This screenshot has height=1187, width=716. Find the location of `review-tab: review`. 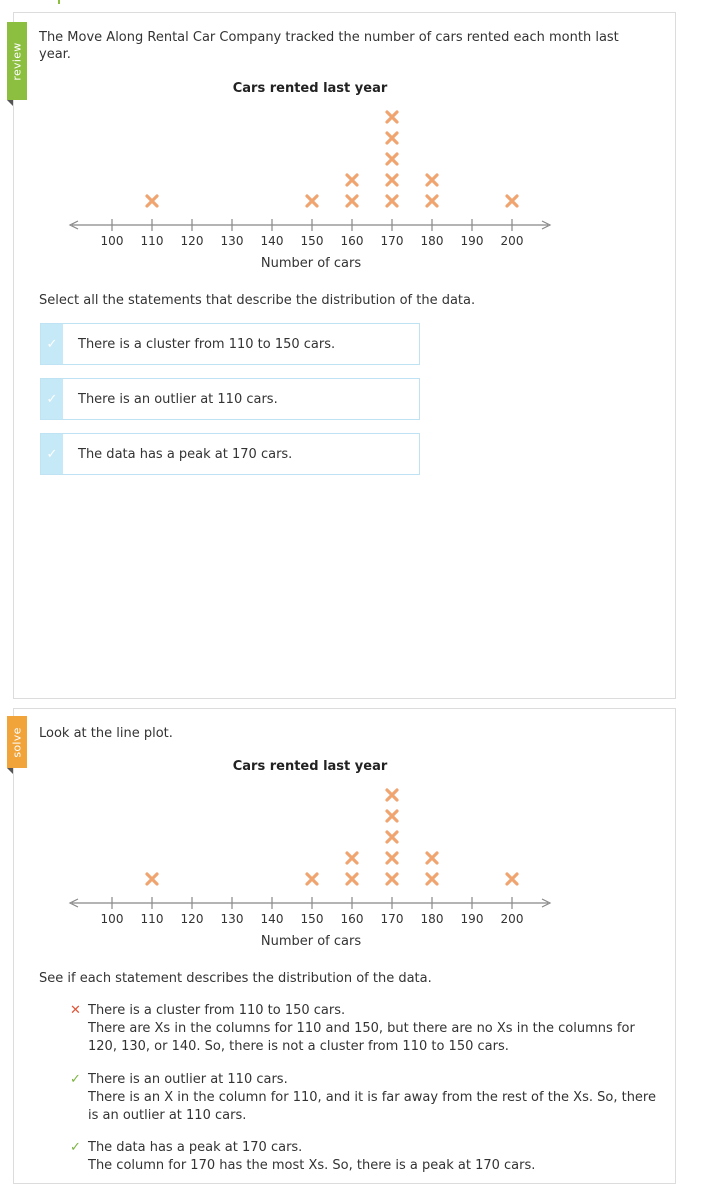

review-tab: review is located at coordinates (17, 61).